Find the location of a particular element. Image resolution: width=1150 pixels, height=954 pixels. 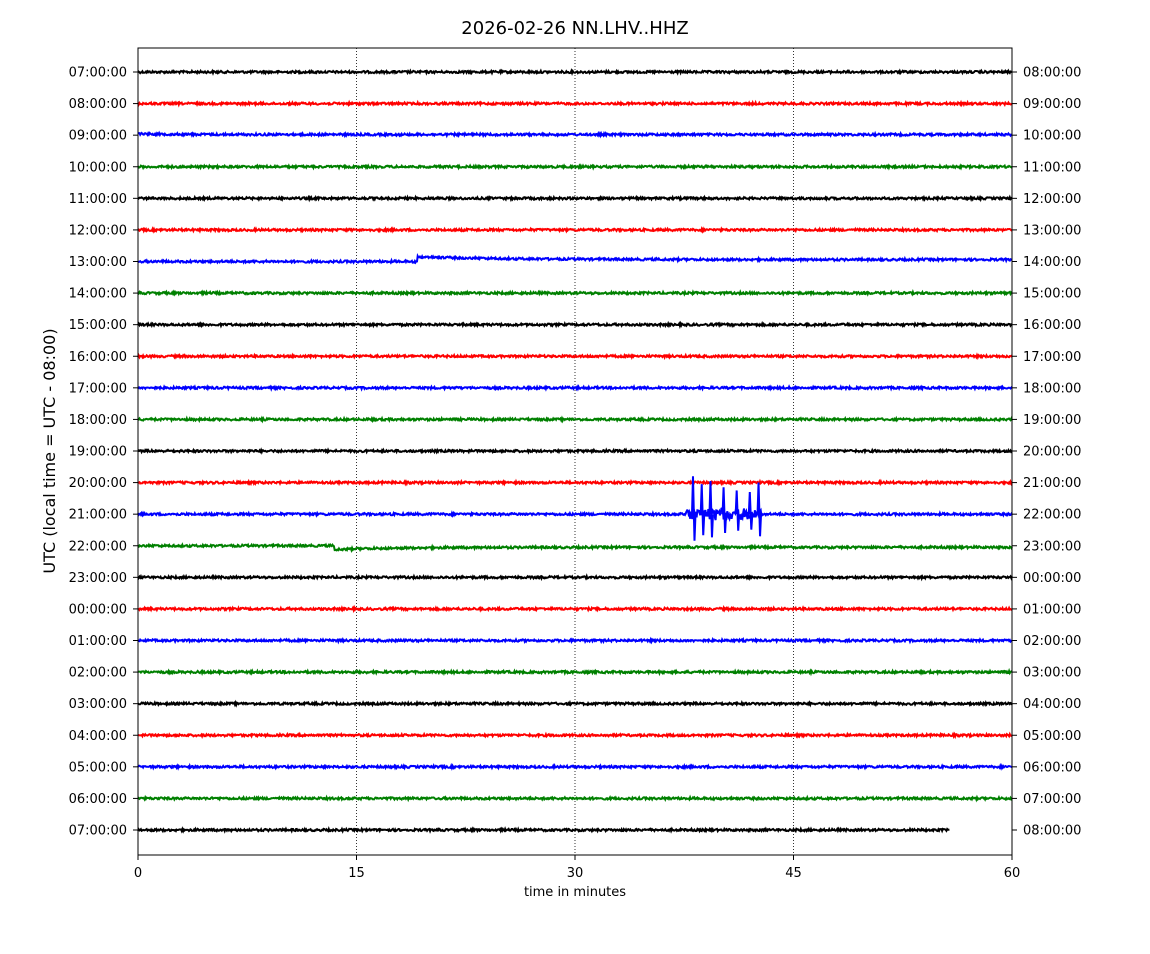

row-label-left: 17:00:00 is located at coordinates (98, 388).